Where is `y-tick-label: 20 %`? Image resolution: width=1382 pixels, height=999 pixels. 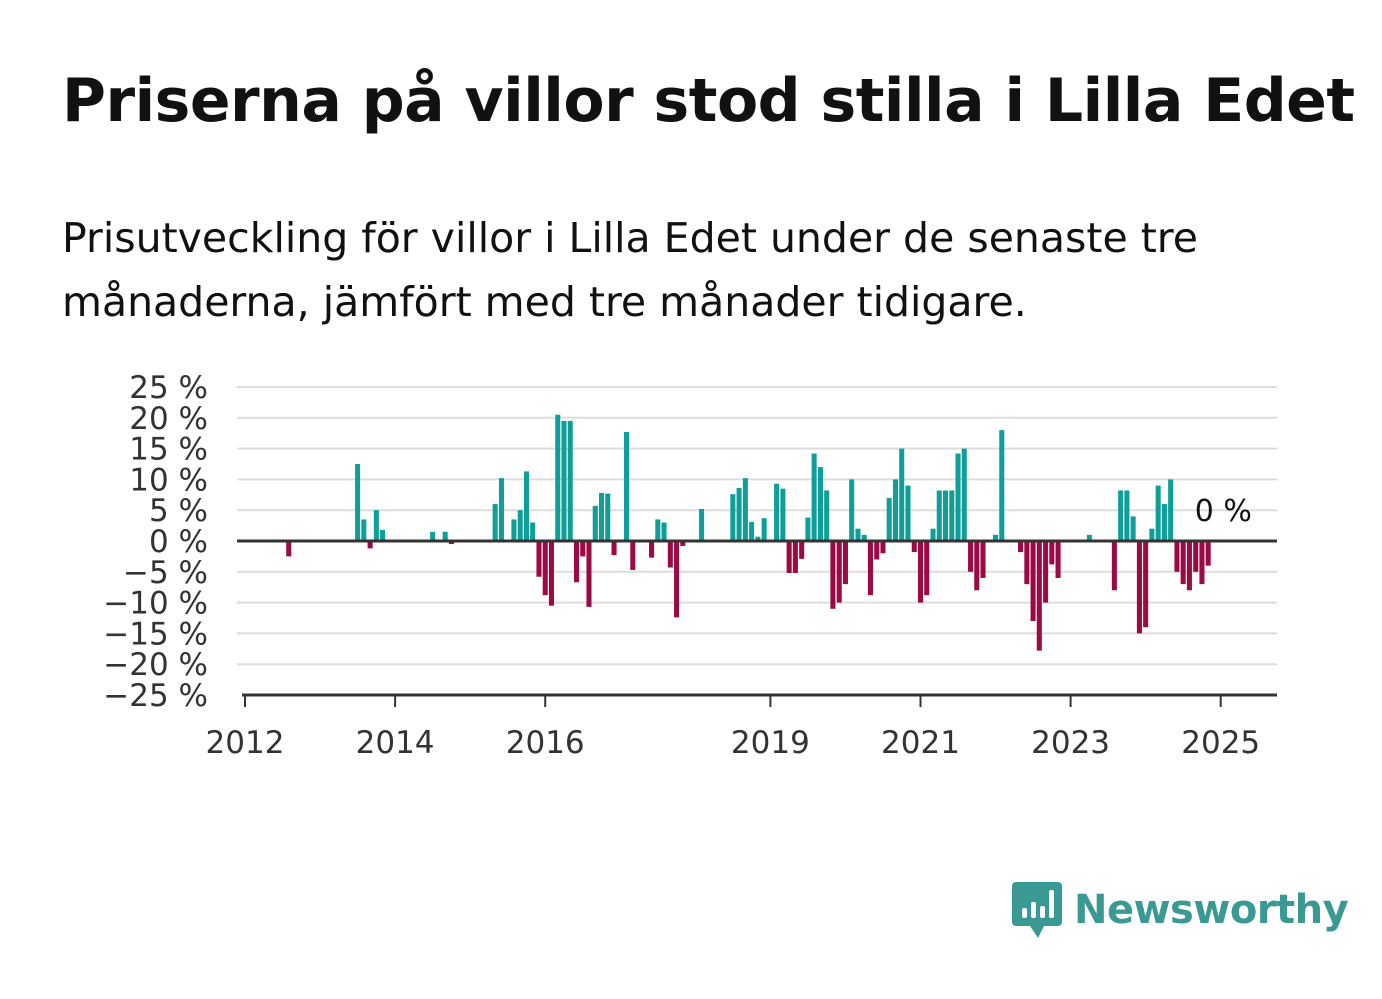
y-tick-label: 20 % is located at coordinates (168, 419).